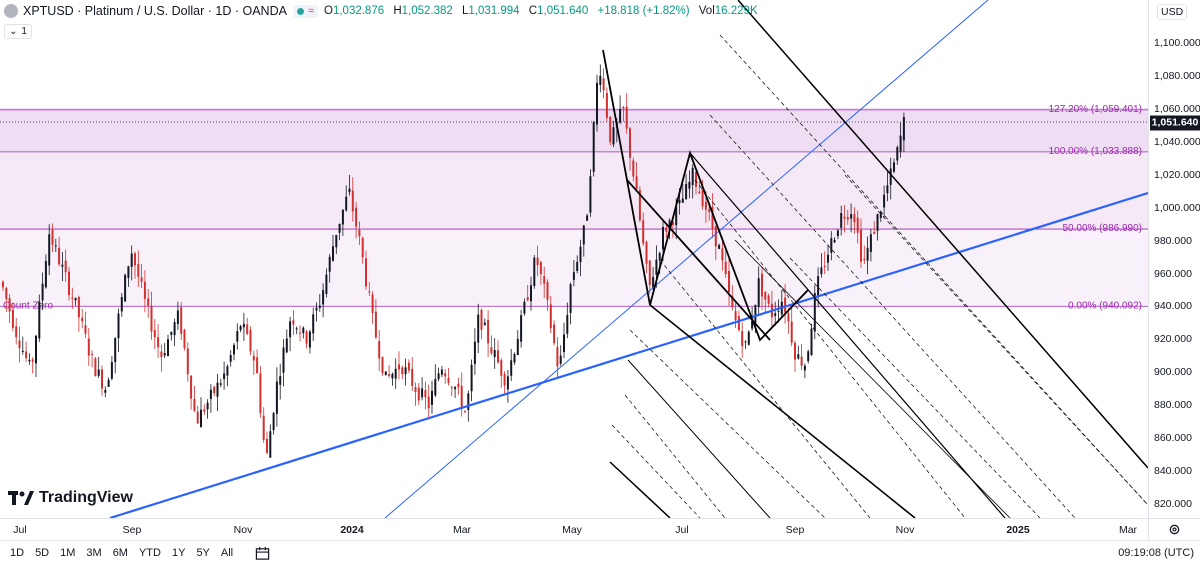  I want to click on channel-line-low3, so click(640, 489).